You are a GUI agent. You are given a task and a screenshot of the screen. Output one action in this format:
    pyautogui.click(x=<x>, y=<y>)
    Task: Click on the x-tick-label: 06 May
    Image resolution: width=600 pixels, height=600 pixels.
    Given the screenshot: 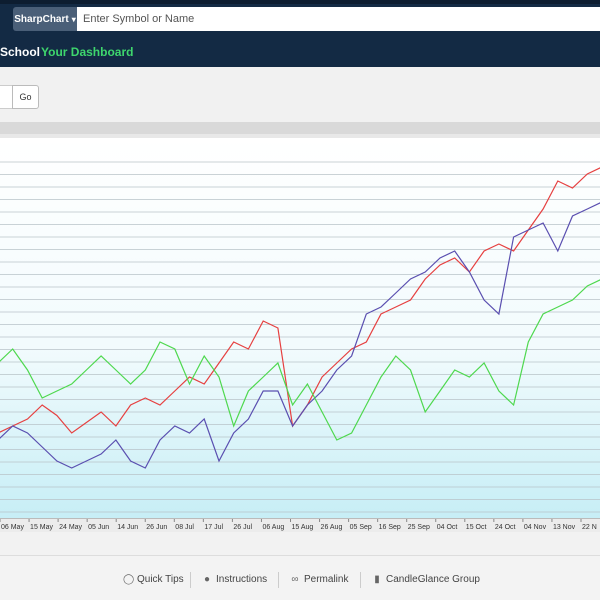 What is the action you would take?
    pyautogui.click(x=12, y=527)
    